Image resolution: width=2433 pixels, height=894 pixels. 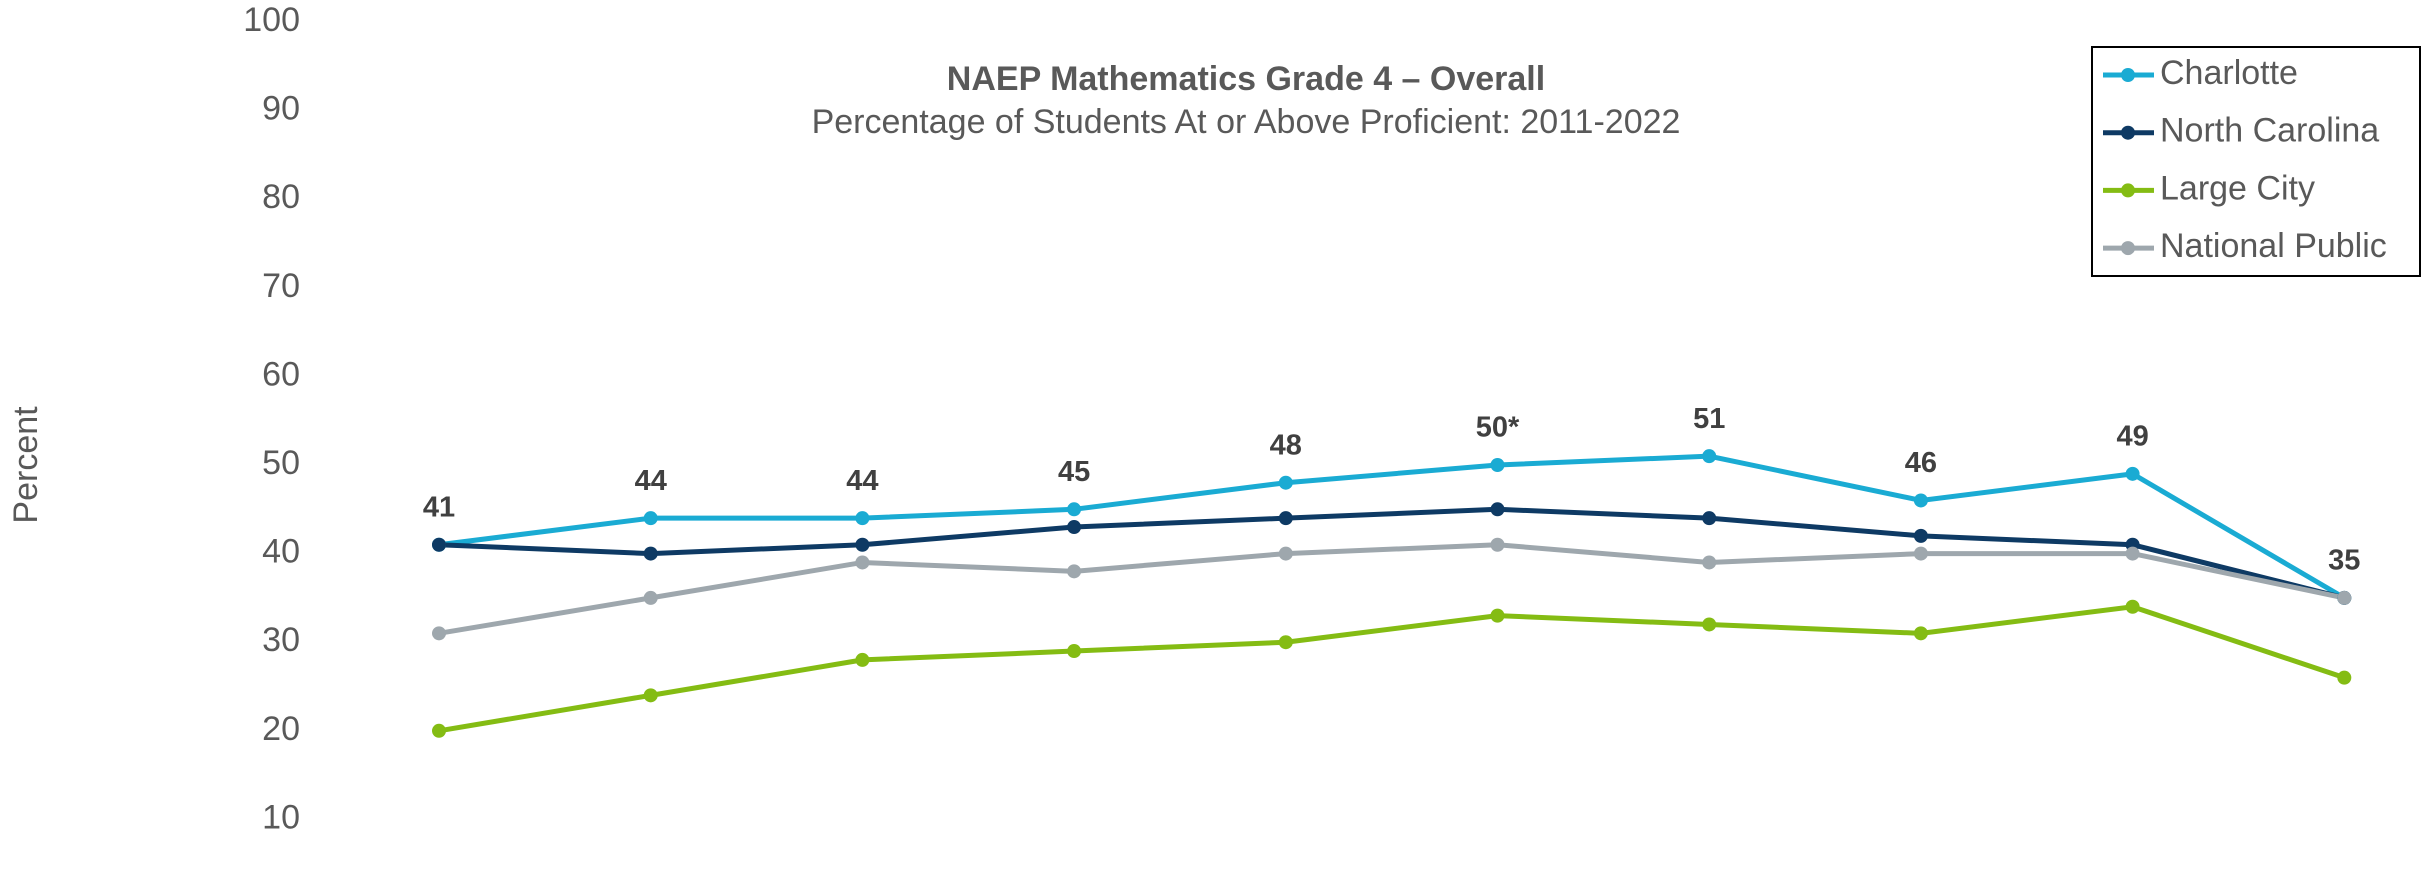 I want to click on data-label: 41, so click(x=439, y=507).